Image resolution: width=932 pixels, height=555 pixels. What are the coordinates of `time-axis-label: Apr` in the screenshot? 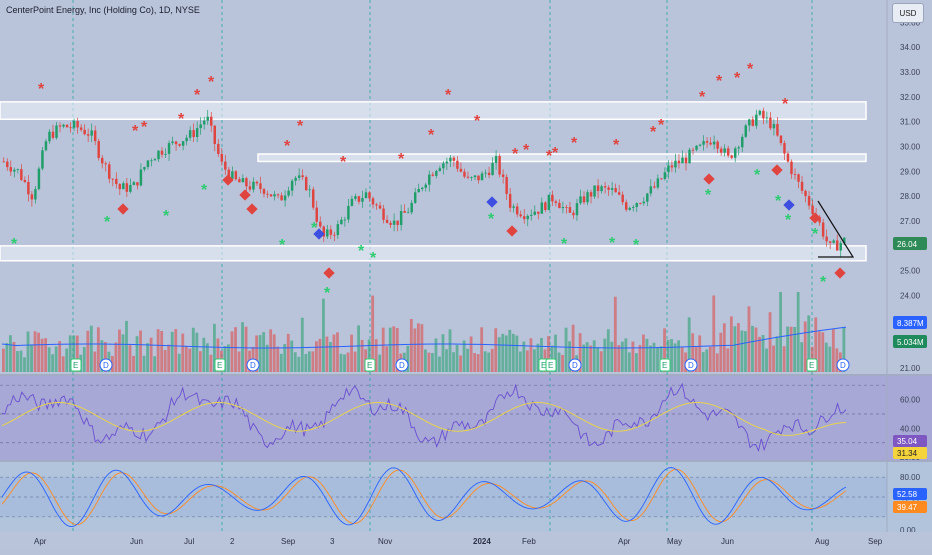 It's located at (40, 541).